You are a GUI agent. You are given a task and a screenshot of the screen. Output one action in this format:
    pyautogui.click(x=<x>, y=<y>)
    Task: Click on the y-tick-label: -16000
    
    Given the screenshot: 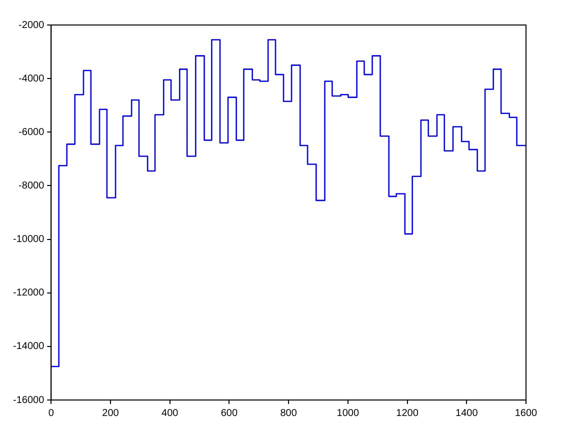 What is the action you would take?
    pyautogui.click(x=28, y=400)
    